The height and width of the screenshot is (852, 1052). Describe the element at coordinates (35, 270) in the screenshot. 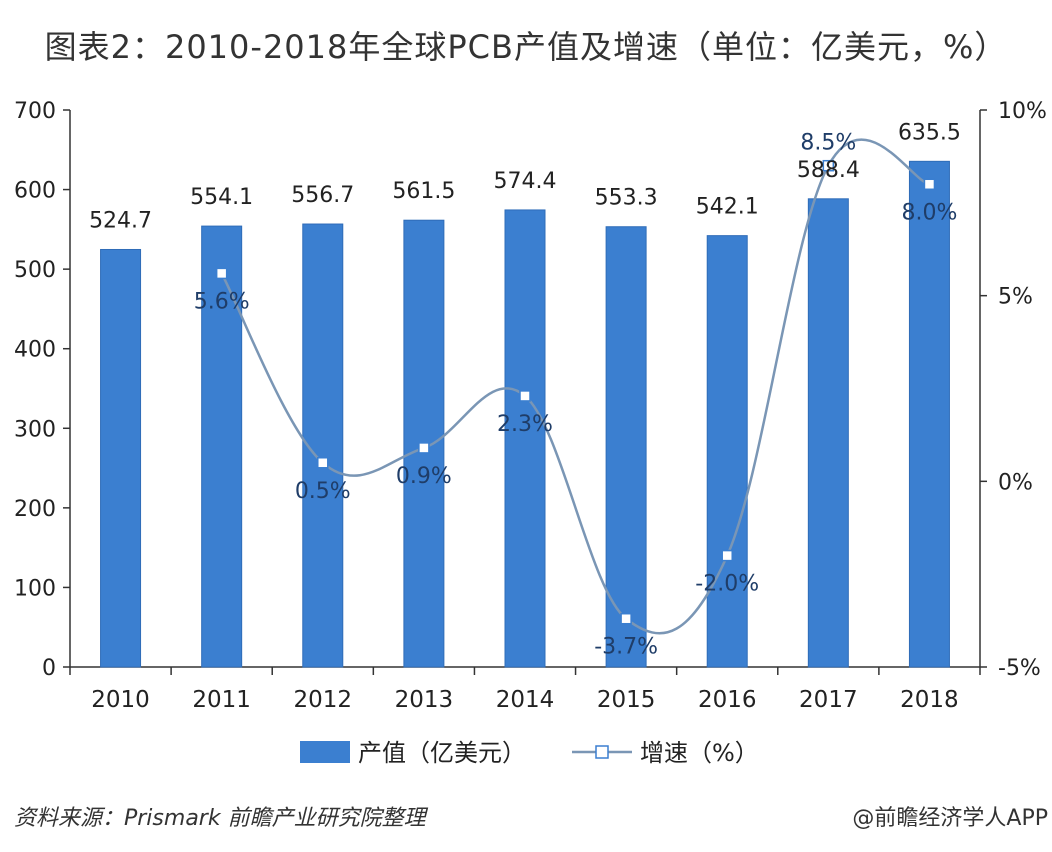

I see `left-tick-label: 500` at that location.